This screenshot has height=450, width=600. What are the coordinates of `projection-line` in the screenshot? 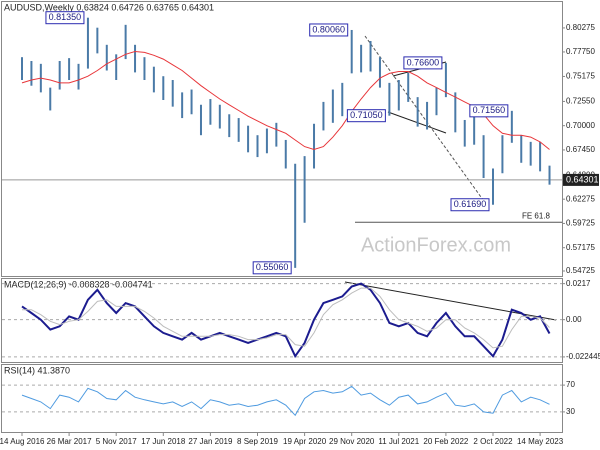 It's located at (425, 120).